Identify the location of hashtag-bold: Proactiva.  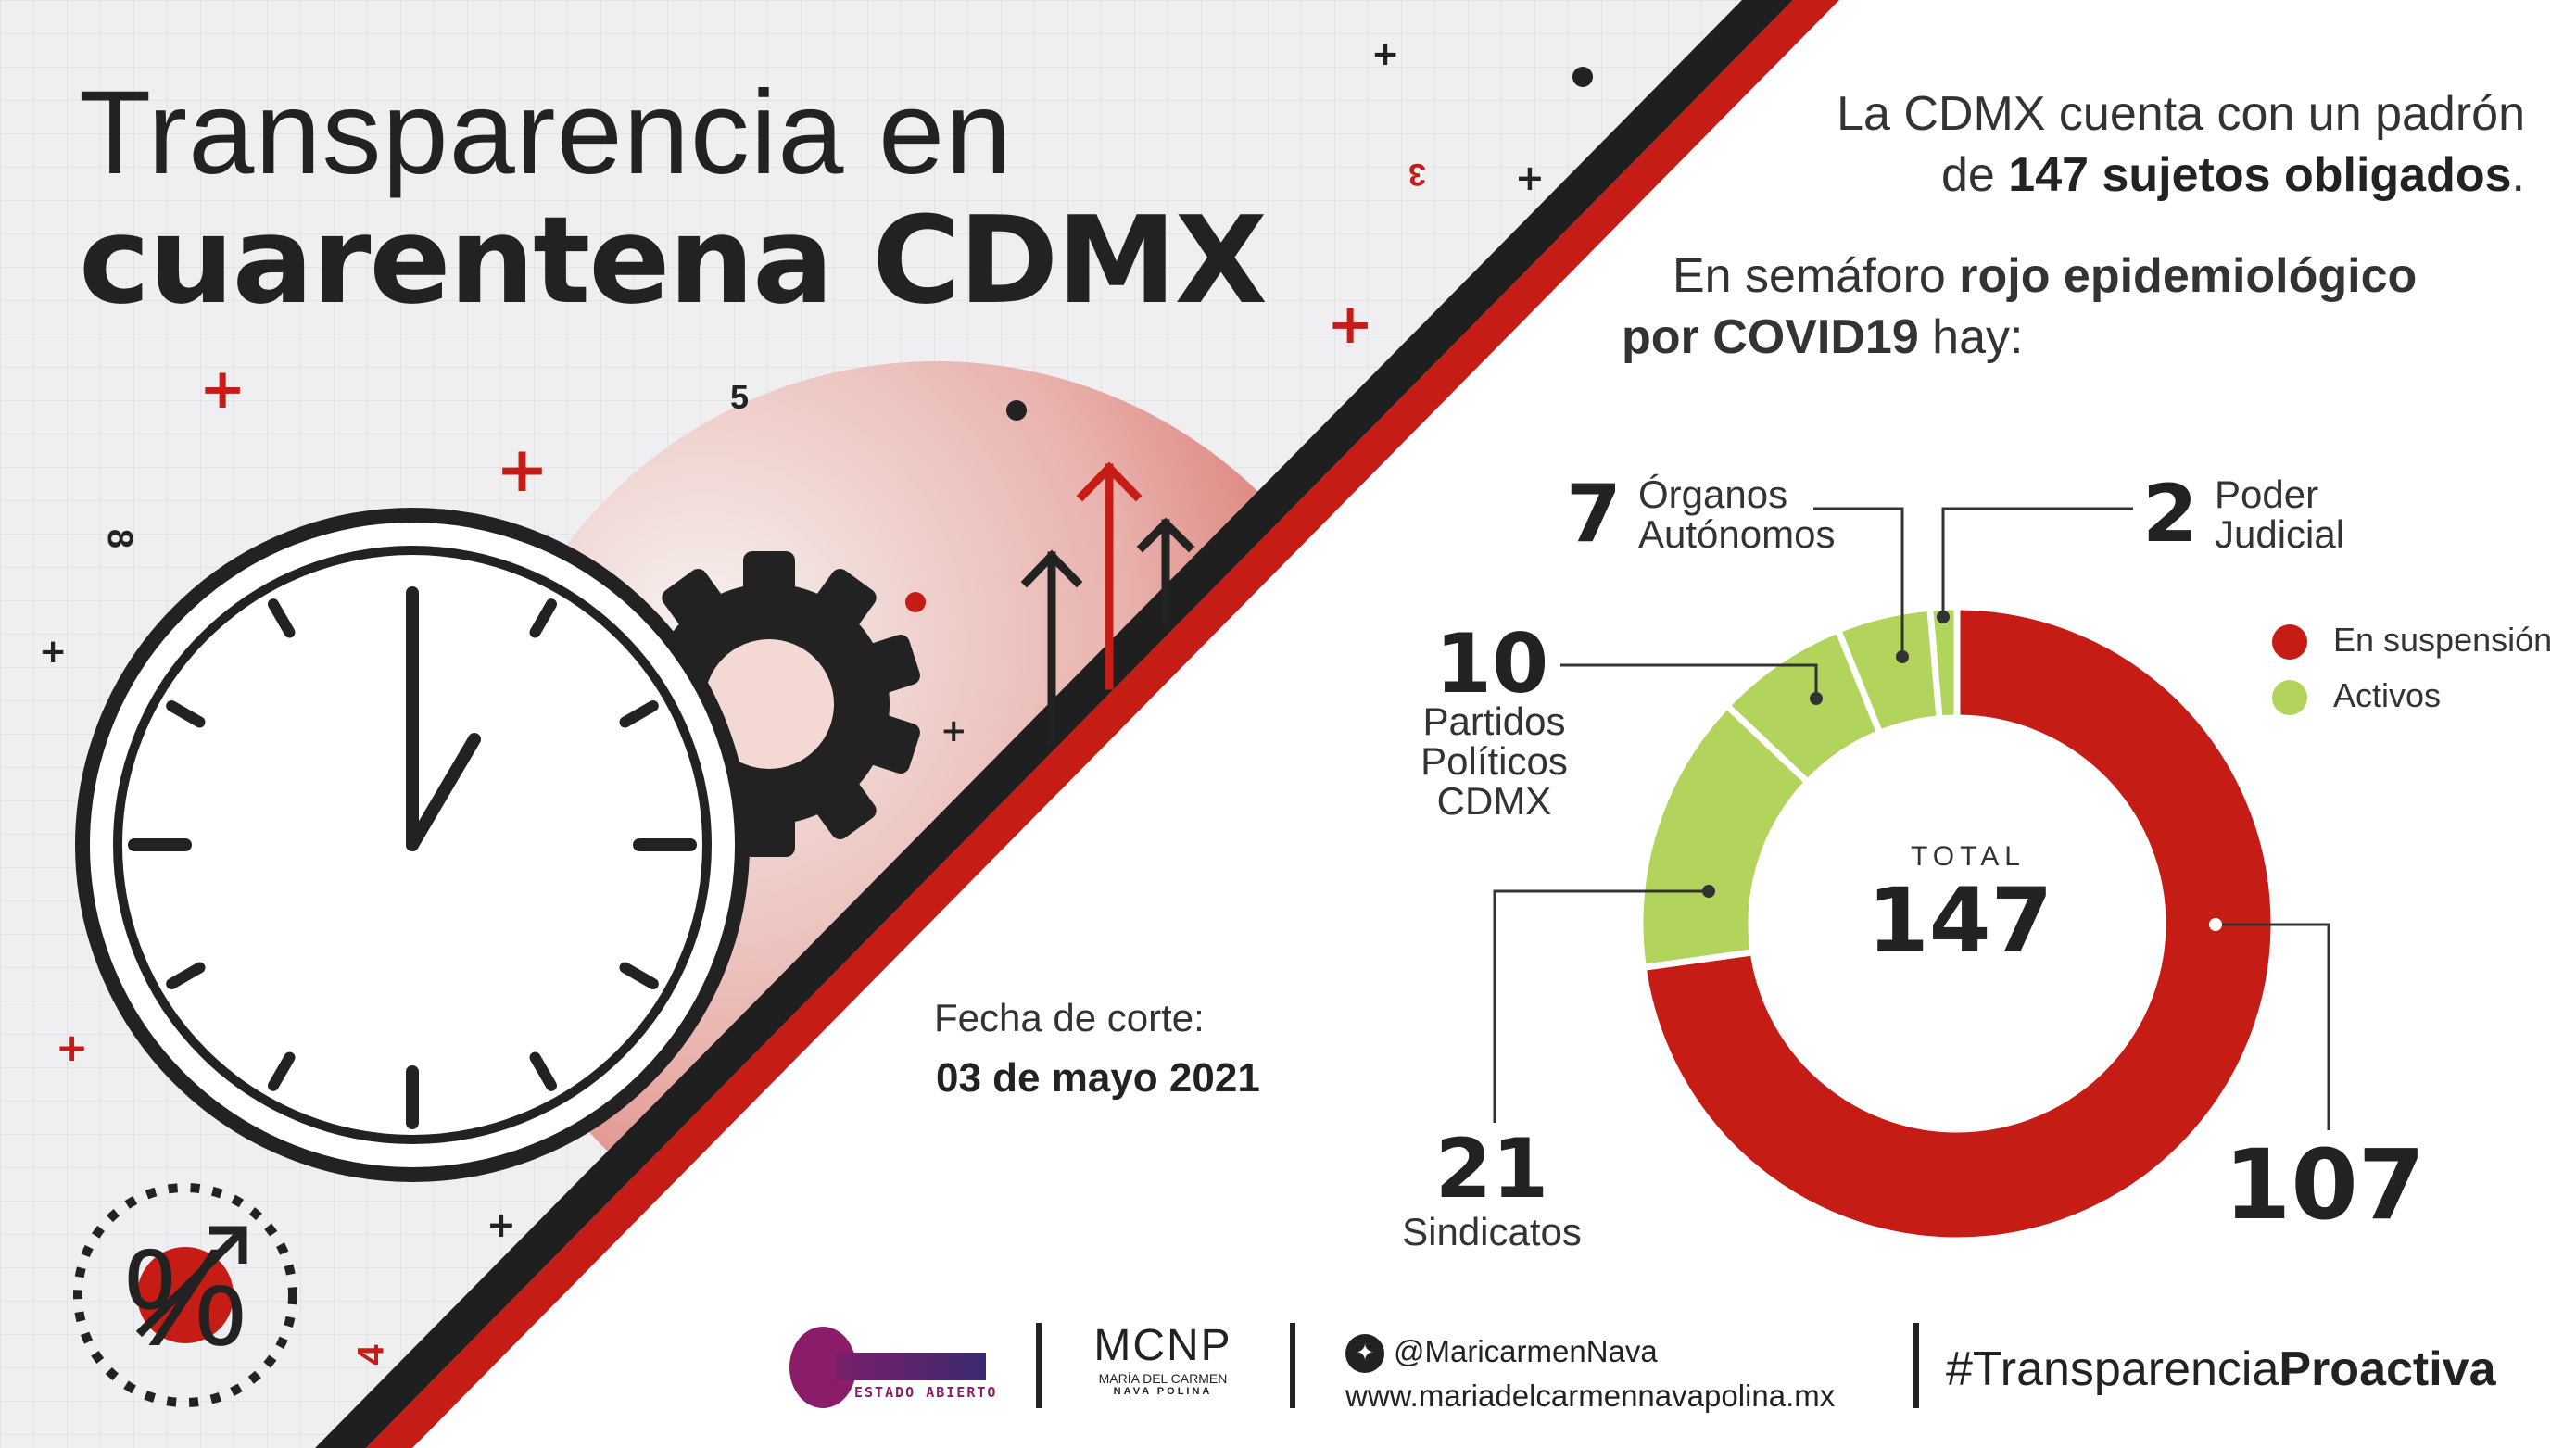
(2387, 1369).